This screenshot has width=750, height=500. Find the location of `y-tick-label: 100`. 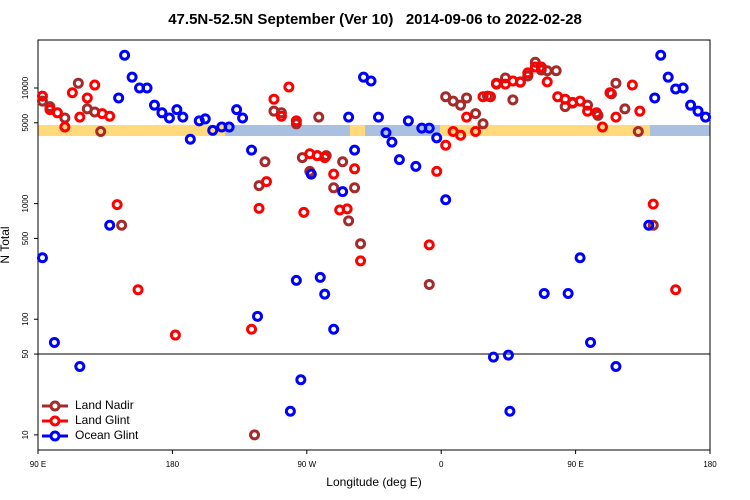

y-tick-label: 100 is located at coordinates (25, 319).